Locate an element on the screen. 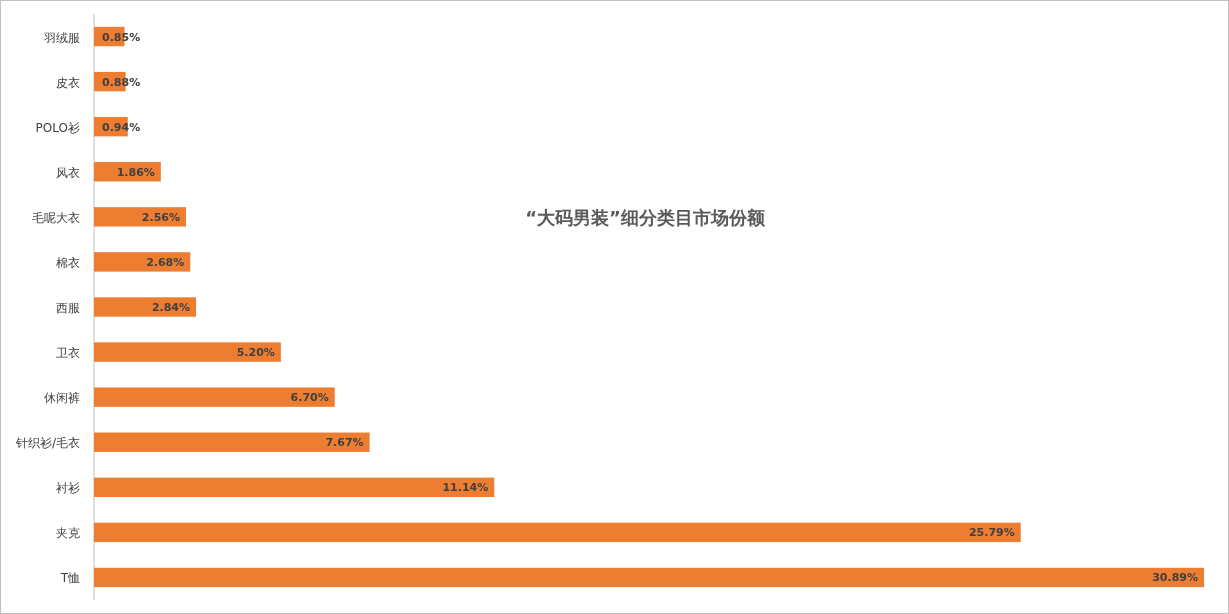  data-label: 5.20% is located at coordinates (255, 353).